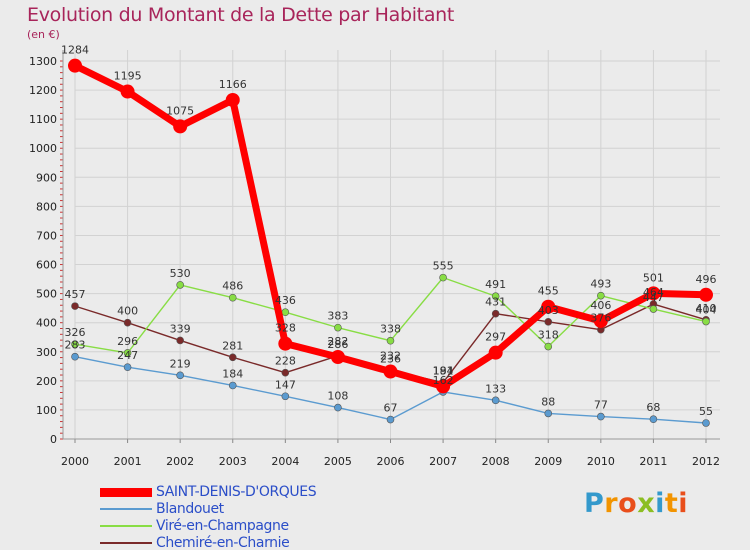  Describe the element at coordinates (180, 273) in the screenshot. I see `data-label: 530` at that location.